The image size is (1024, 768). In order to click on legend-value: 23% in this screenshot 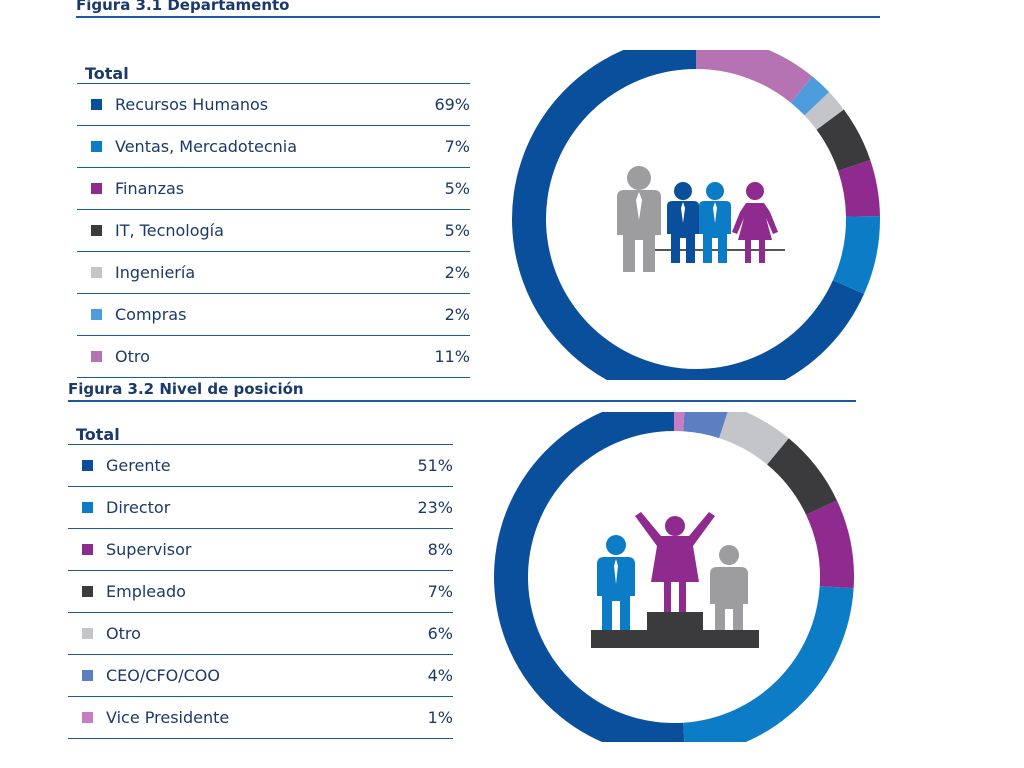, I will do `click(414, 507)`.